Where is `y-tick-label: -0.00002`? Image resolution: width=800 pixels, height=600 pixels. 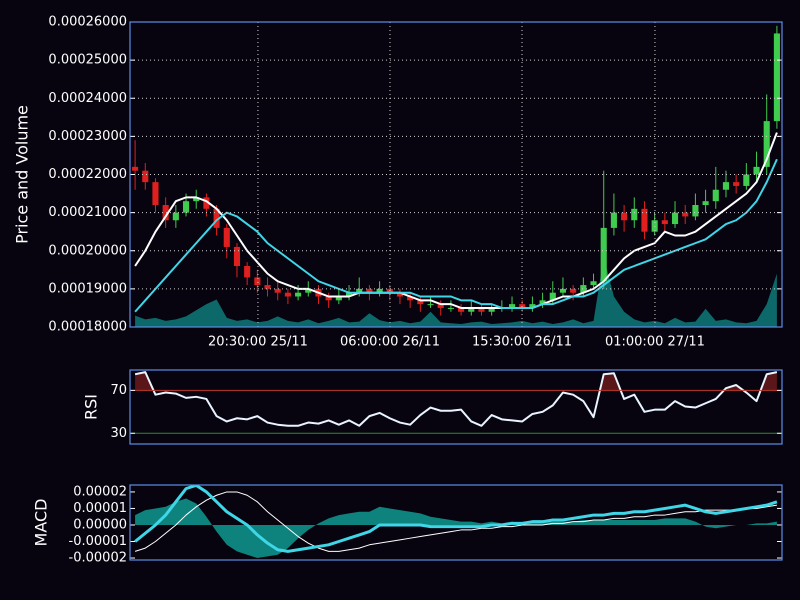
y-tick-label: -0.00002 is located at coordinates (98, 558).